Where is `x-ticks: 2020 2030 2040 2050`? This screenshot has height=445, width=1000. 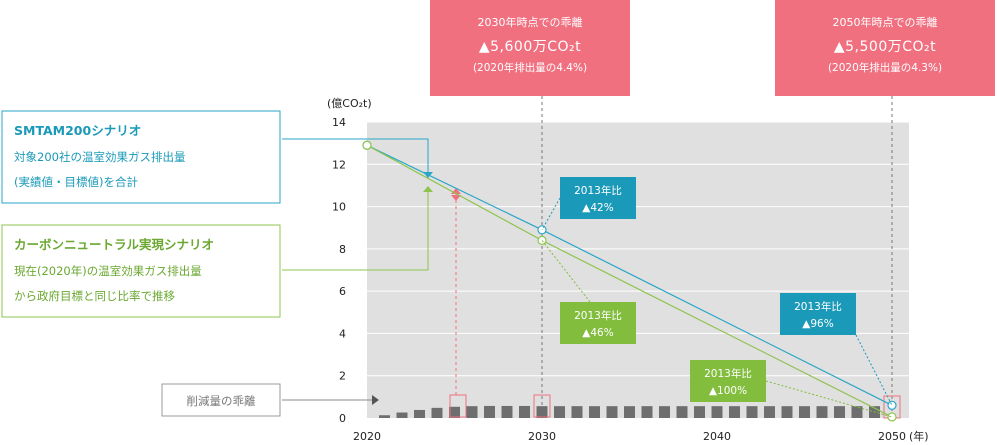 x-ticks: 2020 2030 2040 2050 is located at coordinates (629, 436).